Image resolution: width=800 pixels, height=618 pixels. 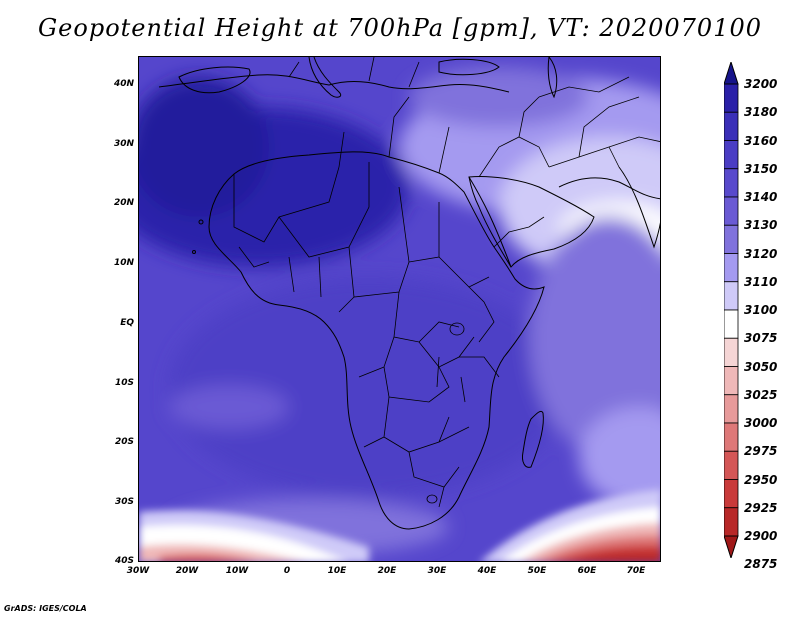 I want to click on color-bar-top-arrow, so click(x=731, y=73).